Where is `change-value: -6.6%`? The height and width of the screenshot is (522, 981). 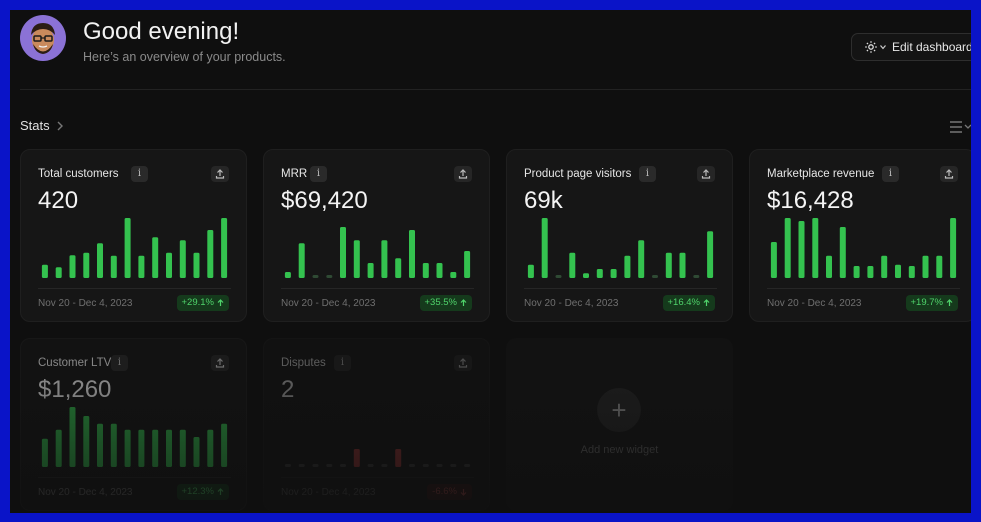
change-value: -6.6% is located at coordinates (444, 491).